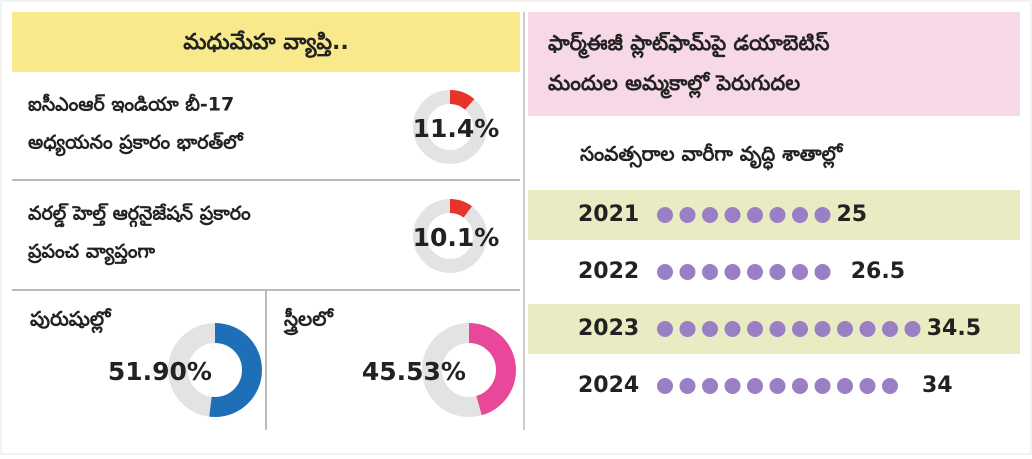  I want to click on row-value: 25, so click(852, 214).